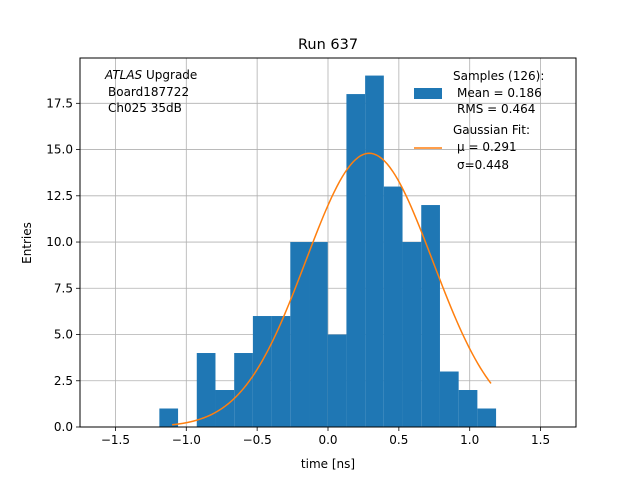  I want to click on x-tick-label: 0.5, so click(398, 440).